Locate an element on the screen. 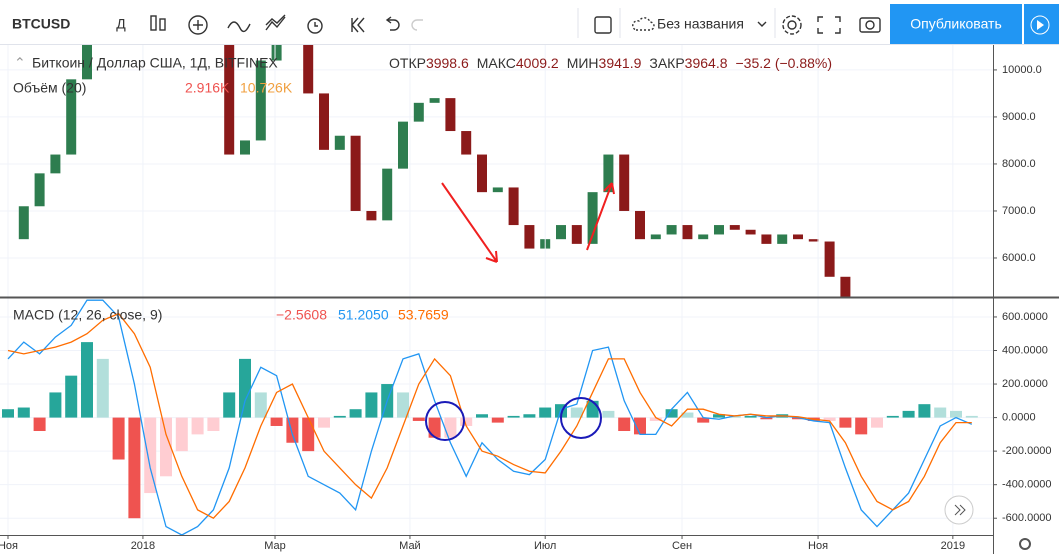 The width and height of the screenshot is (1059, 559). y-tick-label: 600.0000 is located at coordinates (1025, 317).